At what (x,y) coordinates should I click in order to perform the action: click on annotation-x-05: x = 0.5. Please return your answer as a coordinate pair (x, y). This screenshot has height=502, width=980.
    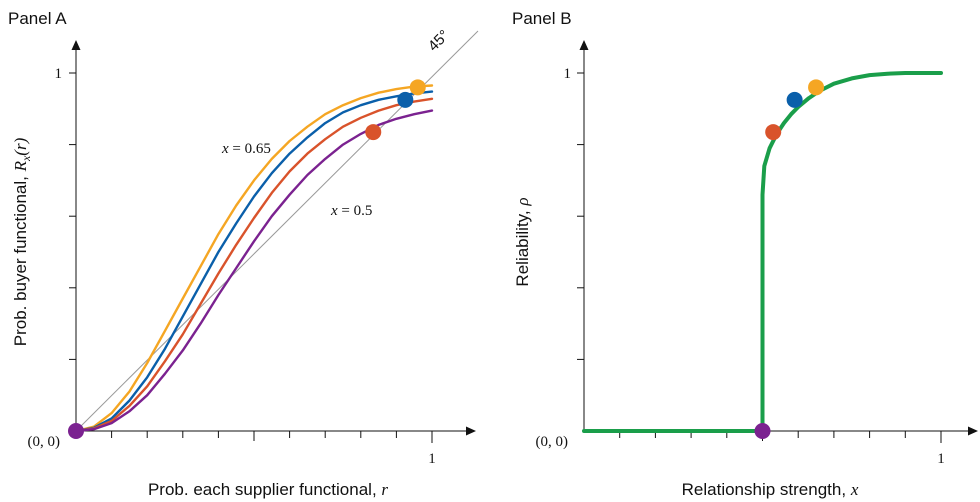
    Looking at the image, I should click on (351, 211).